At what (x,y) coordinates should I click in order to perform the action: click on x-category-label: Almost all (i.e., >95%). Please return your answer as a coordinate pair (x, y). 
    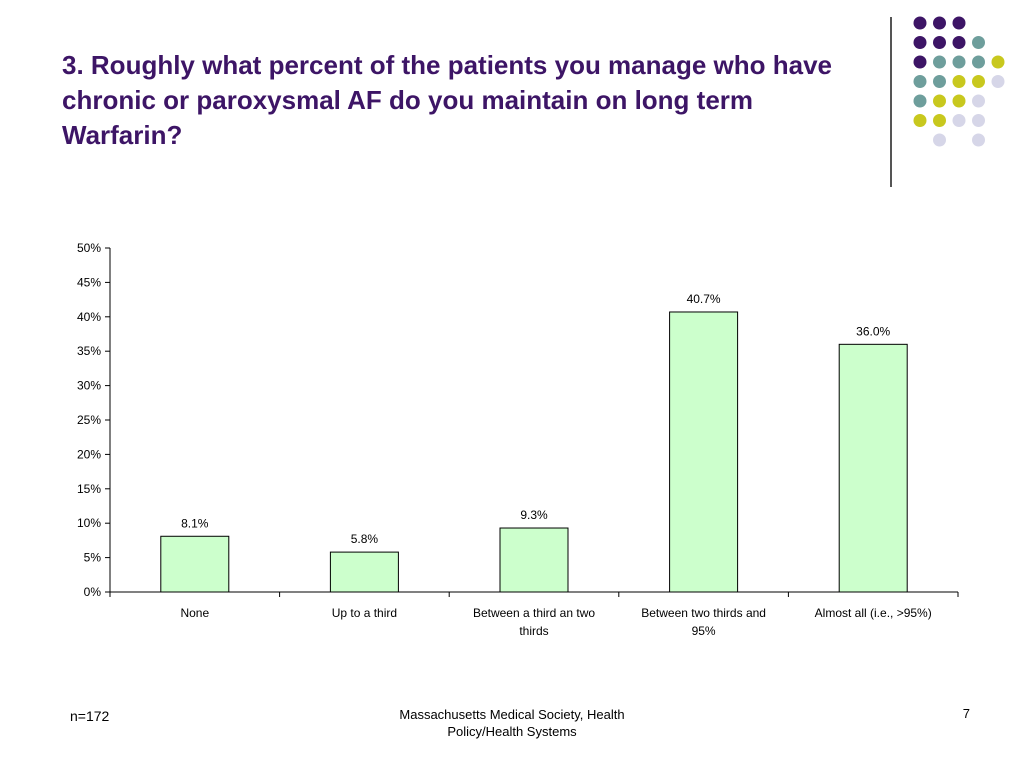
    Looking at the image, I should click on (873, 613).